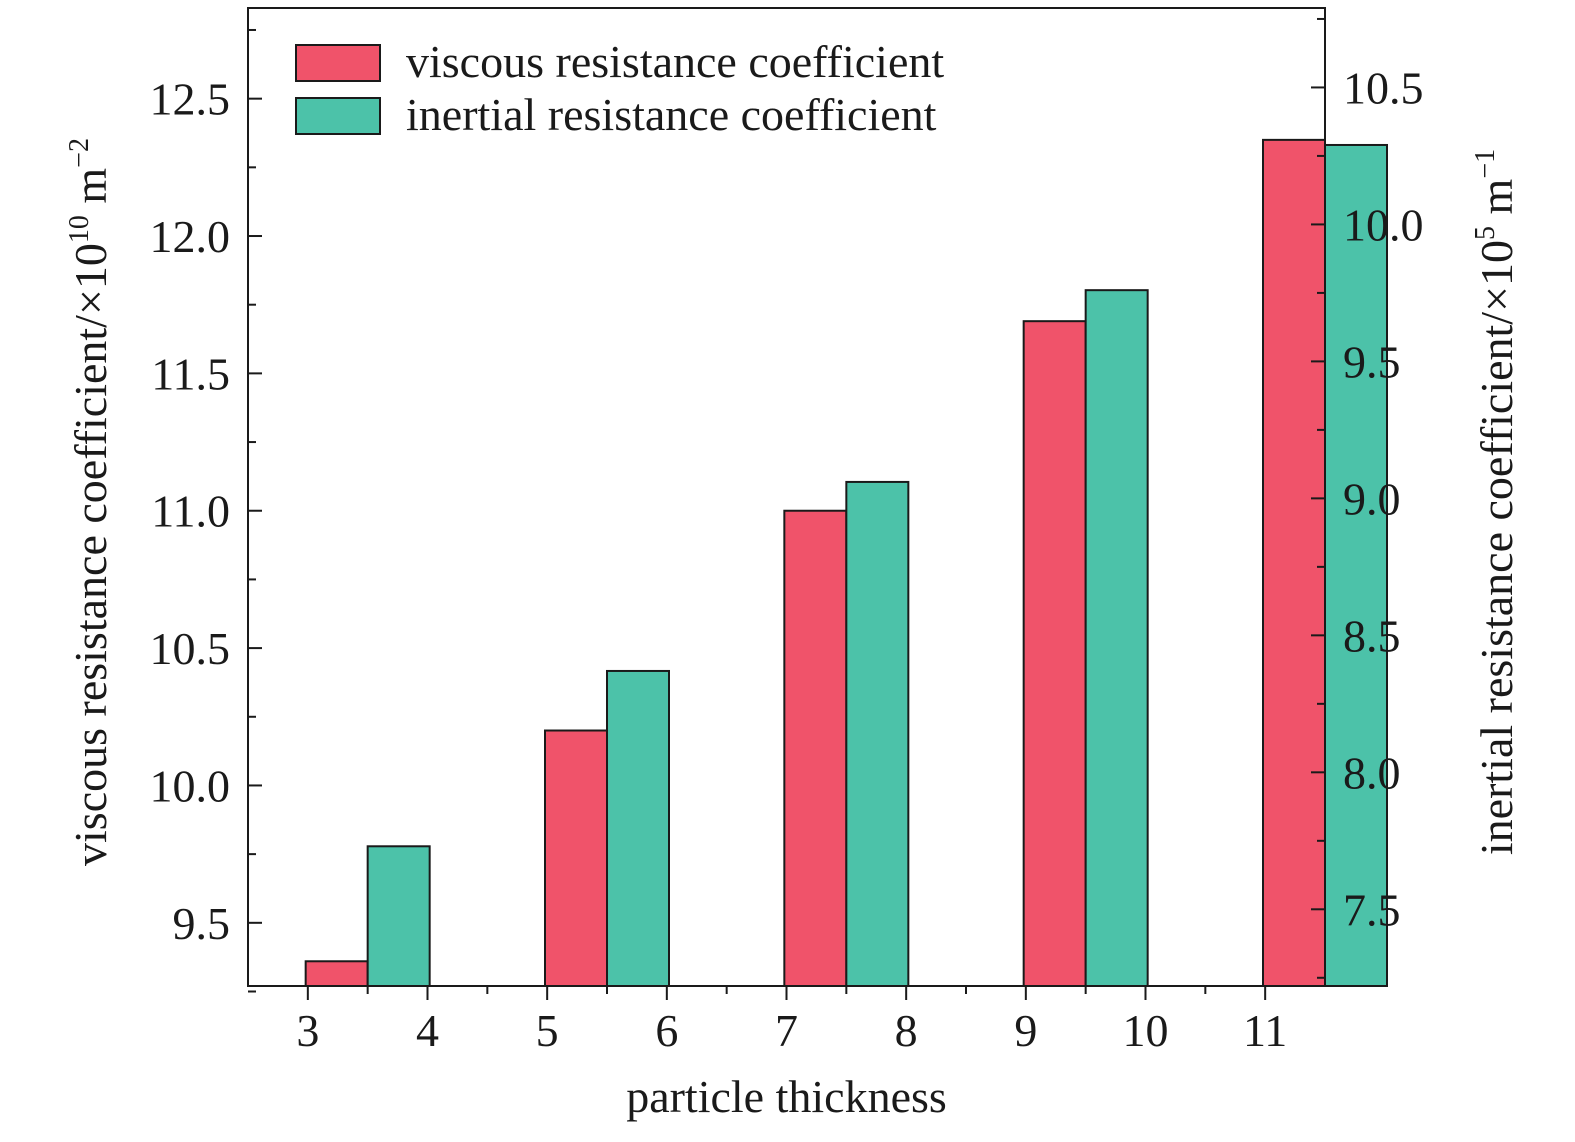  I want to click on y-left-tick-label: 10.5, so click(190, 648).